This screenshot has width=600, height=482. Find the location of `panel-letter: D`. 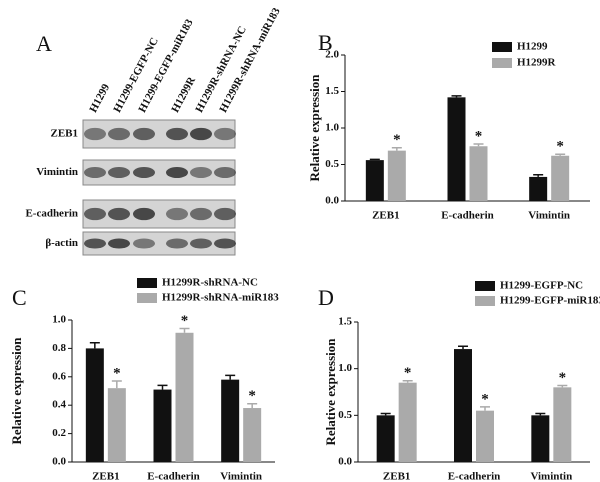

panel-letter: D is located at coordinates (326, 297).